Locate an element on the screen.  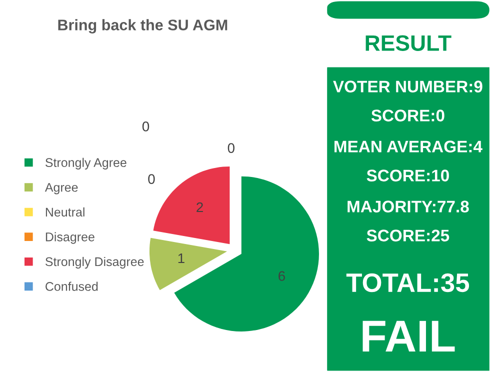
data-label: 1 is located at coordinates (181, 259).